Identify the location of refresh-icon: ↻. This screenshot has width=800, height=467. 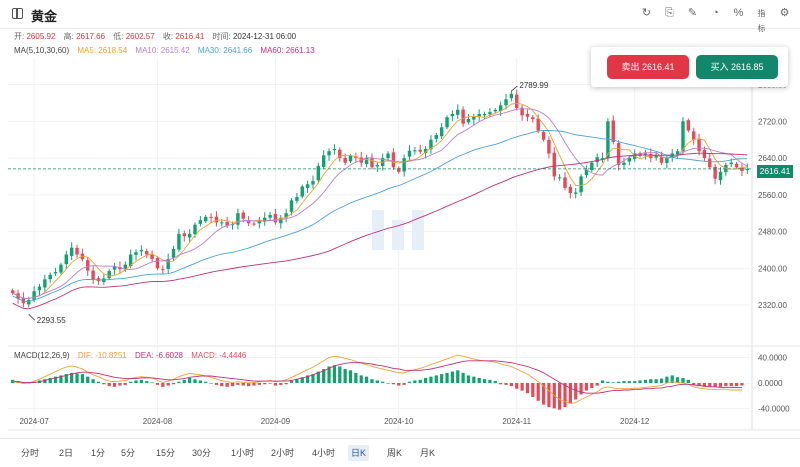
(646, 13).